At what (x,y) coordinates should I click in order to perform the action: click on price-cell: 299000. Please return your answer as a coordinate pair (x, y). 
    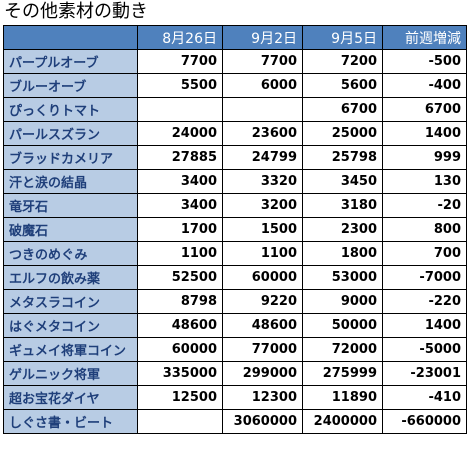
    Looking at the image, I should click on (262, 373).